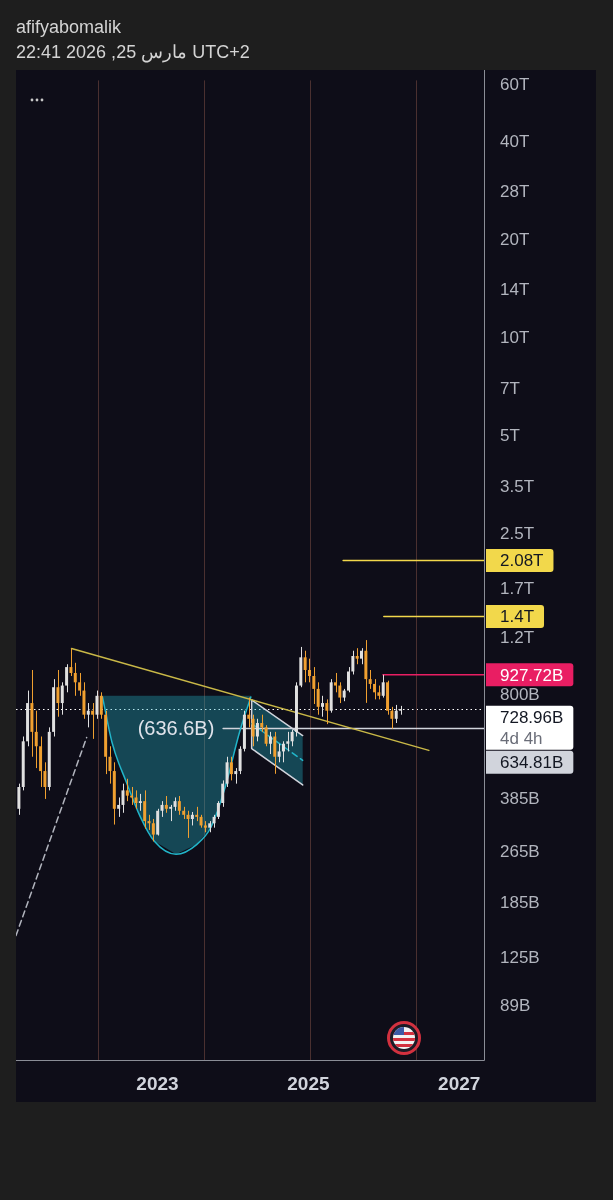  Describe the element at coordinates (69, 27) in the screenshot. I see `chart-title: afifyabomalik` at that location.